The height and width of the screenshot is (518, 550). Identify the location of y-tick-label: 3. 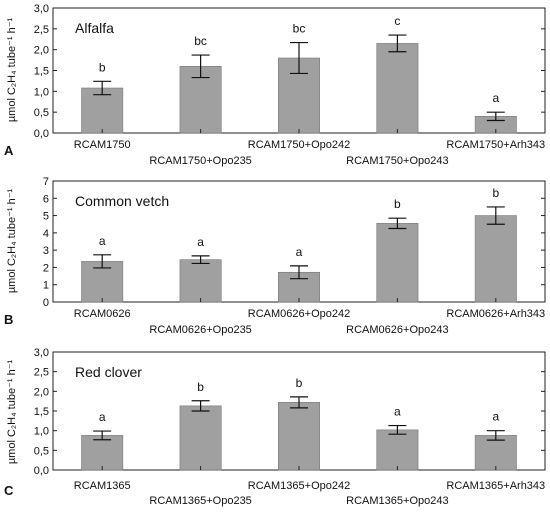
(46, 251).